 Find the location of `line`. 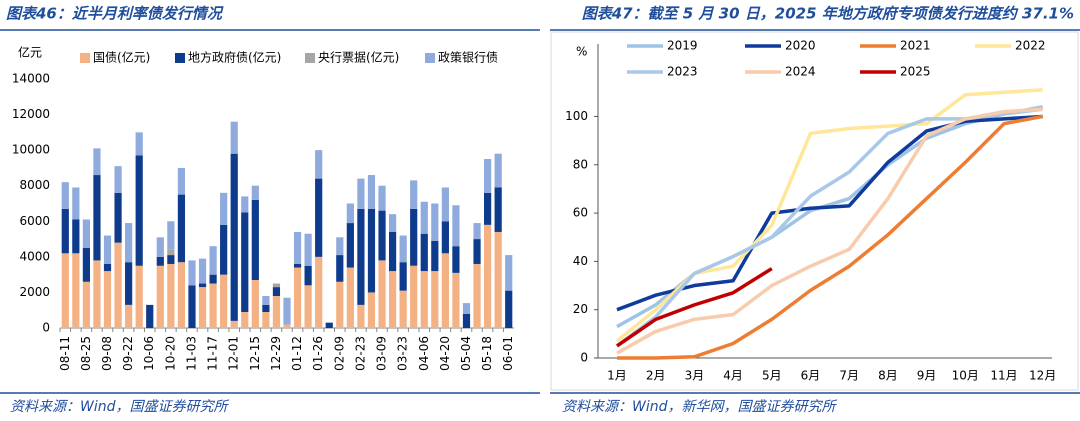

line is located at coordinates (694, 307).